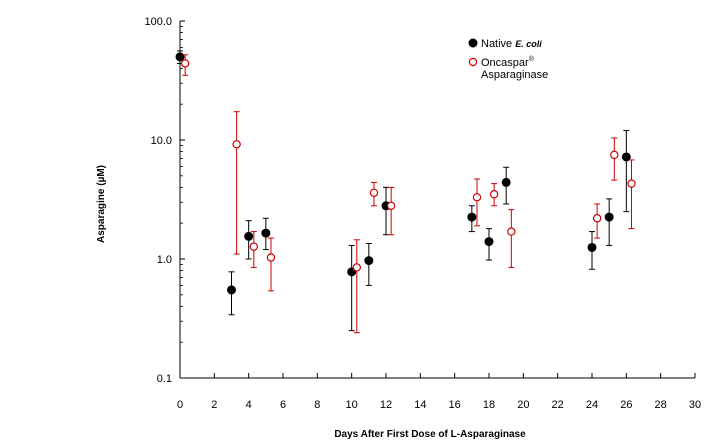 This screenshot has height=441, width=704. Describe the element at coordinates (473, 43) in the screenshot. I see `legend-marker-native` at that location.